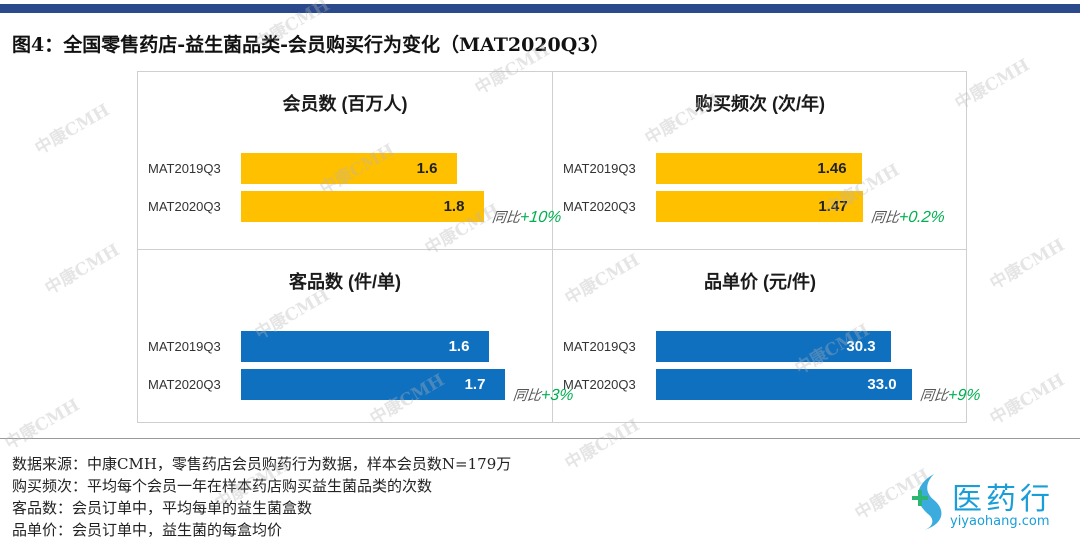 The height and width of the screenshot is (544, 1080). I want to click on grid-divider-horizontal, so click(552, 249).